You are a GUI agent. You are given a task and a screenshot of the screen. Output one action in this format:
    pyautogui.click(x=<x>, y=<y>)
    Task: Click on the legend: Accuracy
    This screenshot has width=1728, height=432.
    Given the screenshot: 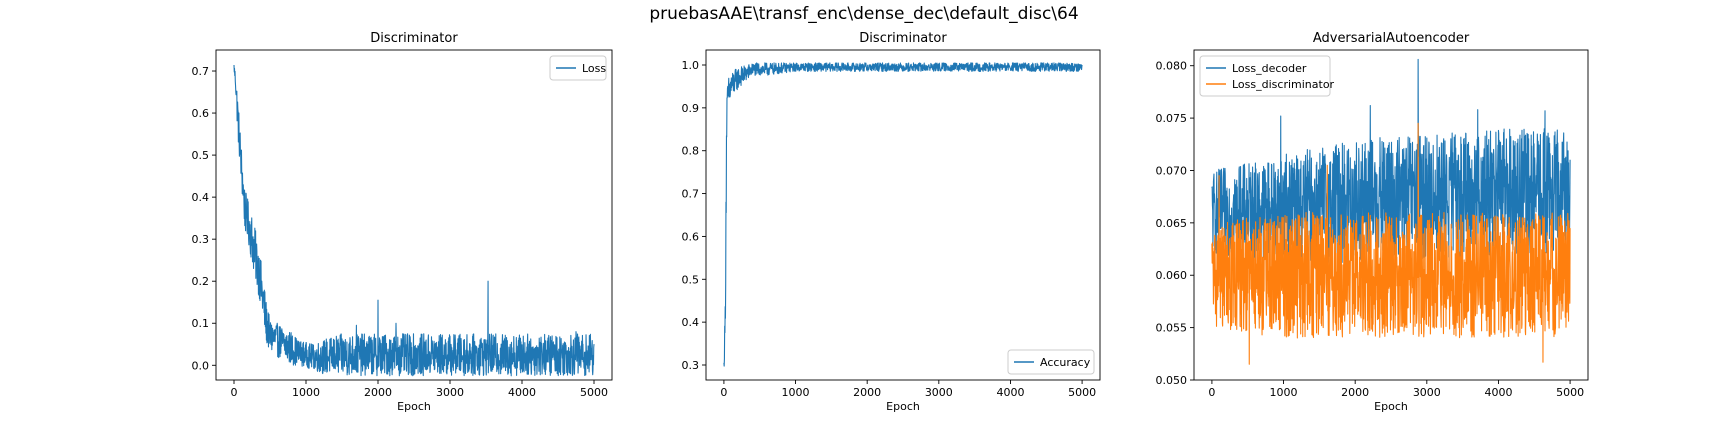 What is the action you would take?
    pyautogui.click(x=1051, y=362)
    